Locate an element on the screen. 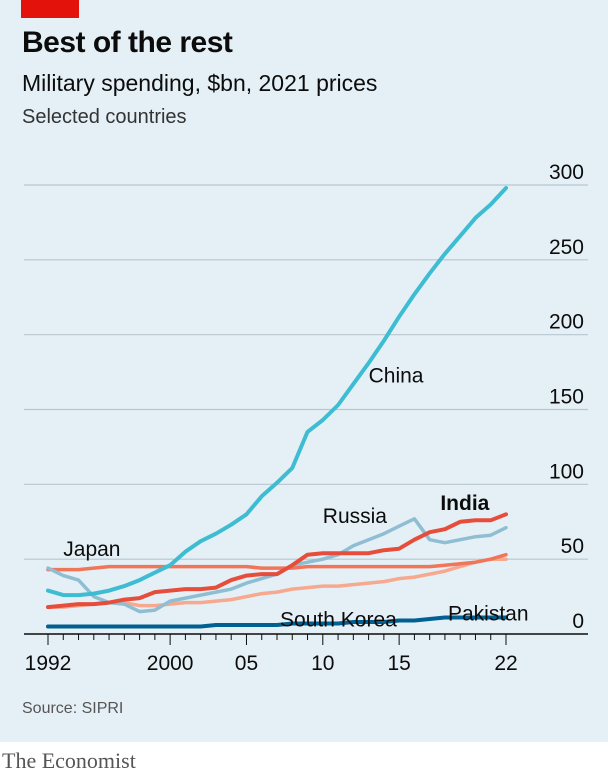 The width and height of the screenshot is (608, 776). series-line-japan is located at coordinates (277, 562).